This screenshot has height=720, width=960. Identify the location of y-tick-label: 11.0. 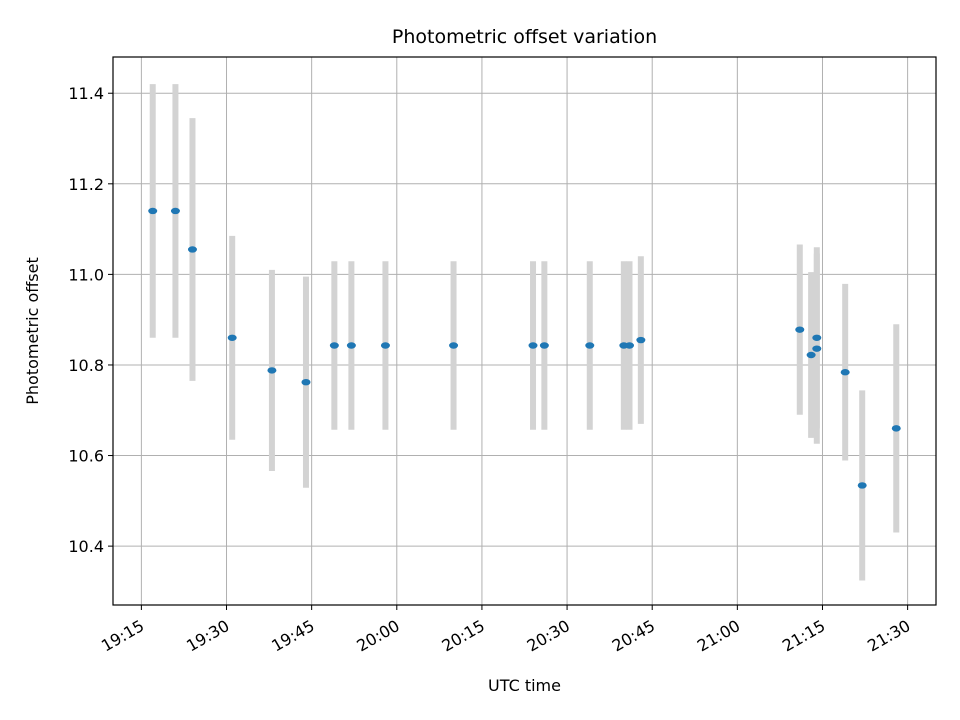
(86, 274).